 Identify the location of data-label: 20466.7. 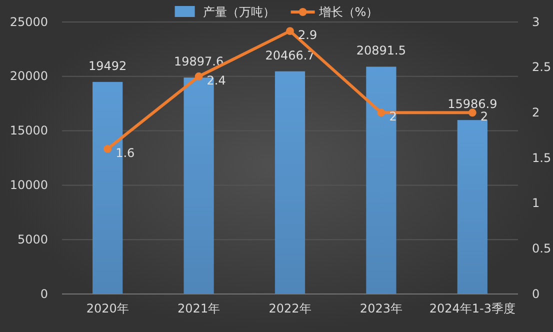
(290, 55).